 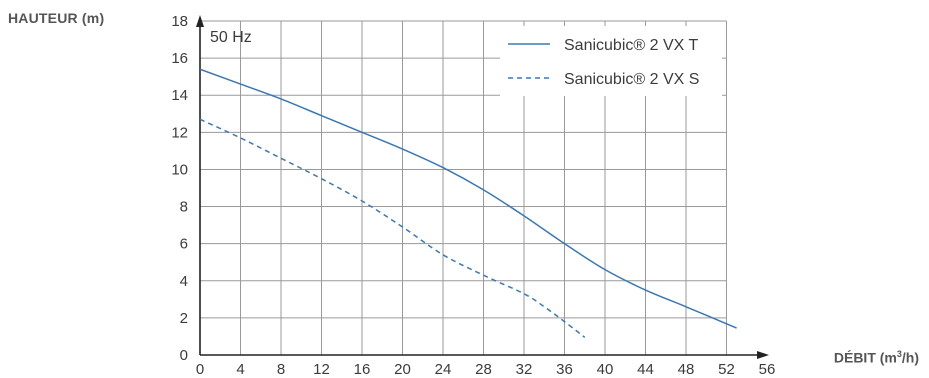 I want to click on y-tick-label: 14, so click(x=179, y=95).